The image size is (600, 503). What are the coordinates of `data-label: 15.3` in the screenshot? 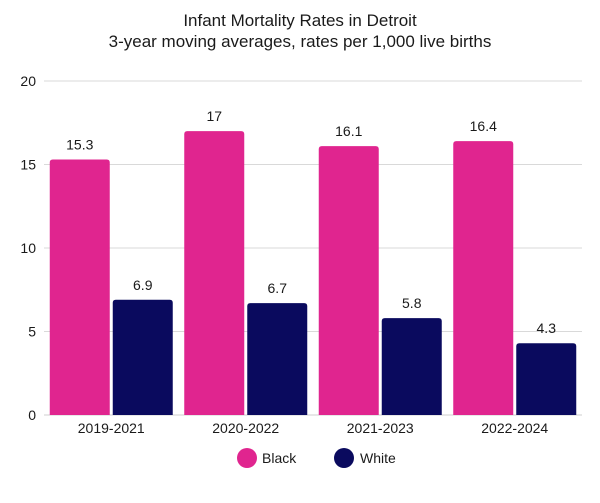 It's located at (79, 144).